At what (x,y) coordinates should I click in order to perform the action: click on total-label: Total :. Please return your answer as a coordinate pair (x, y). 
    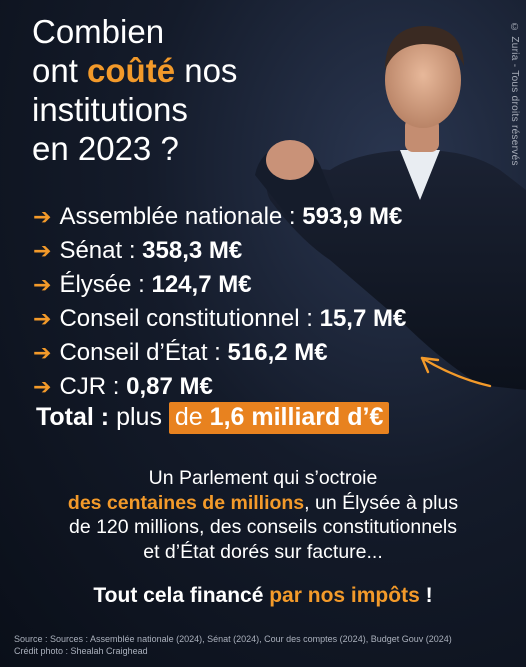
    Looking at the image, I should click on (73, 417).